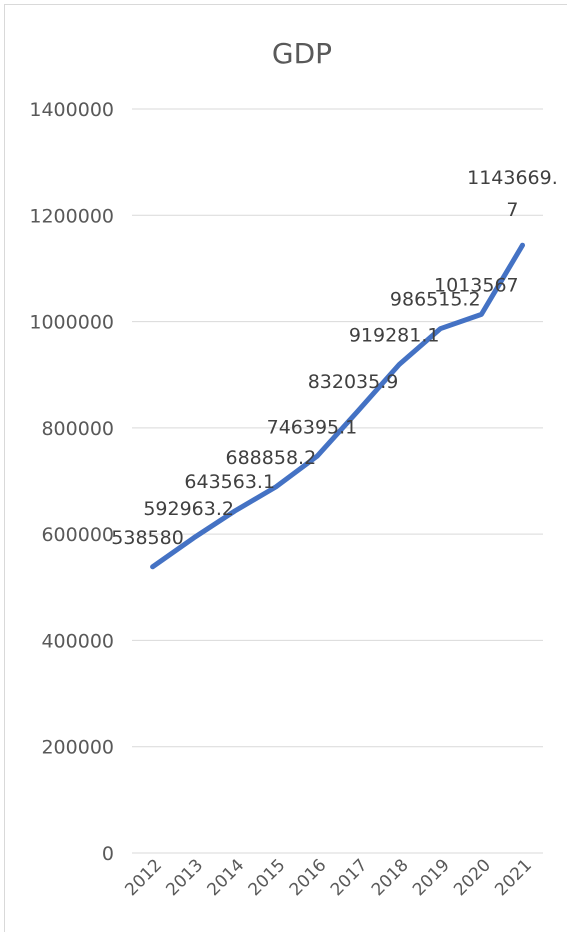 The image size is (568, 933). I want to click on x-tick-label: 2018, so click(390, 877).